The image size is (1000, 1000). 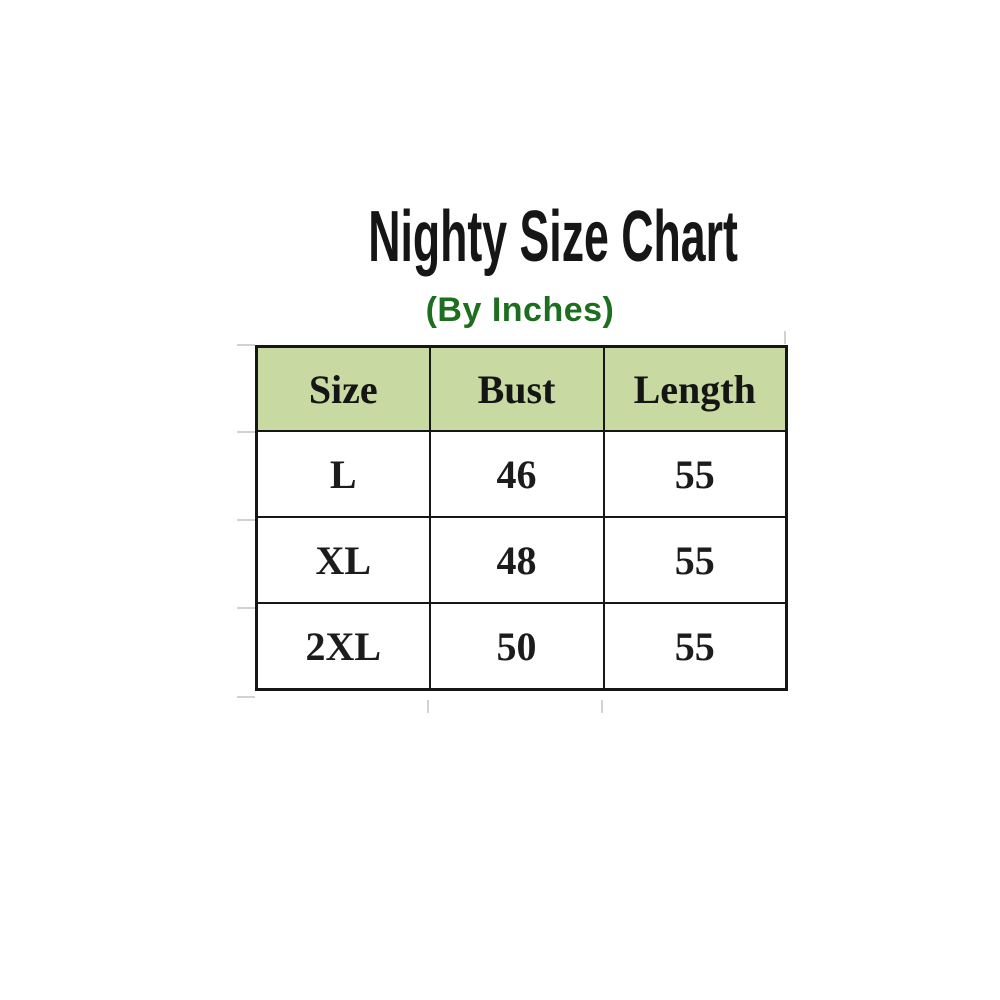 What do you see at coordinates (553, 237) in the screenshot?
I see `page-title: Nighty Size Chart` at bounding box center [553, 237].